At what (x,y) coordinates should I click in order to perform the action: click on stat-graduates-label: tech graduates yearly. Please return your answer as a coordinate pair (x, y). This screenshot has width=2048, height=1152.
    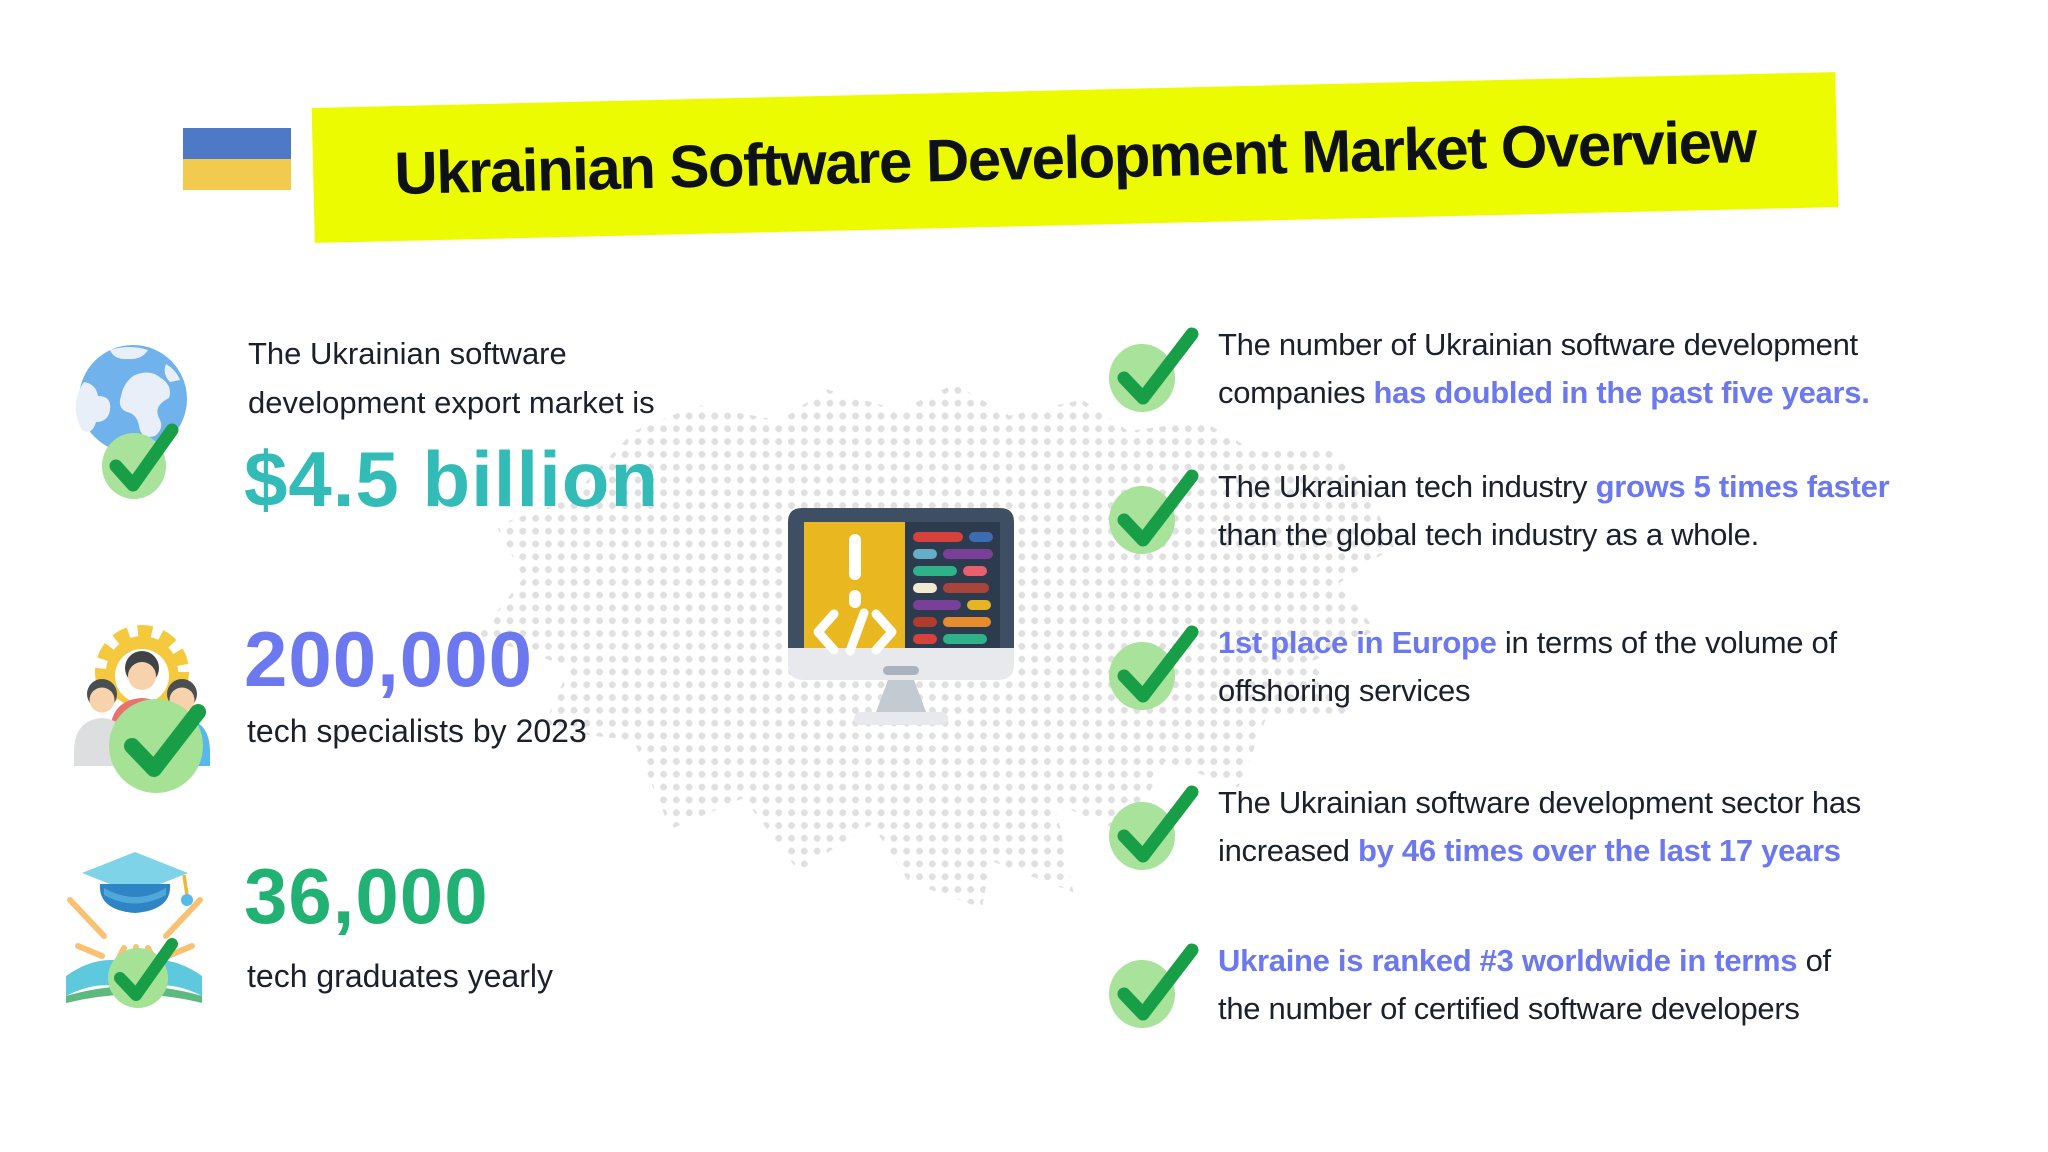
    Looking at the image, I should click on (400, 976).